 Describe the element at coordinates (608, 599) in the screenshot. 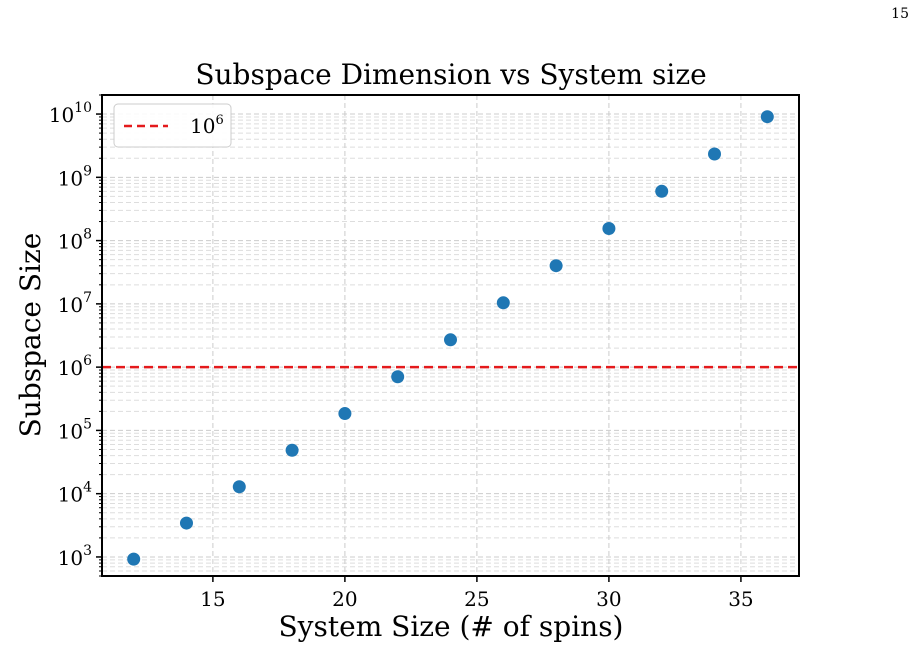

I see `x-tick-label: 30` at that location.